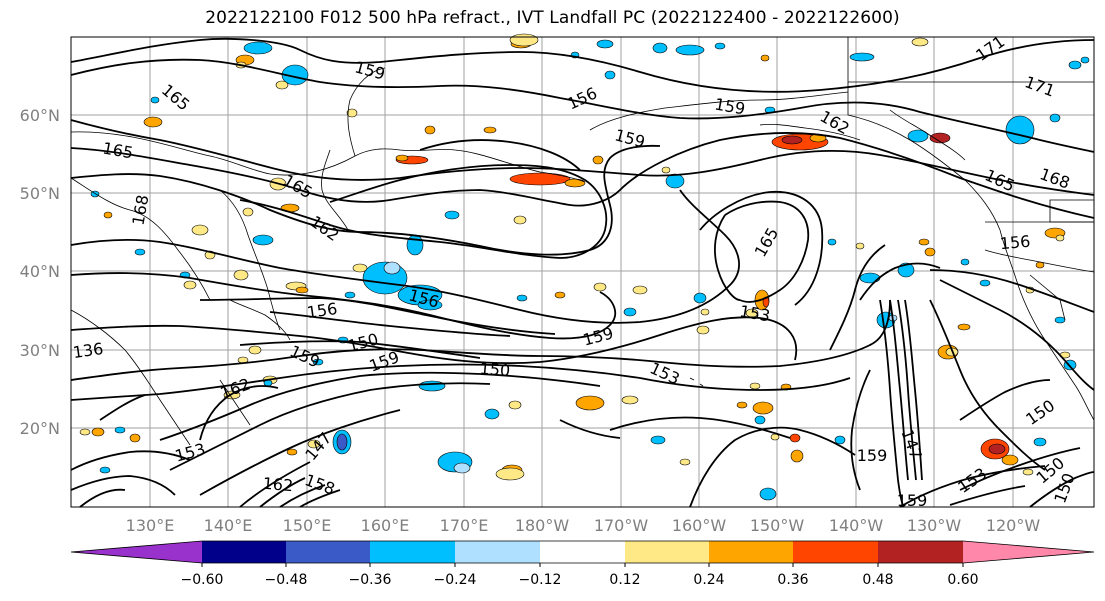 This screenshot has width=1105, height=601. I want to click on latitude-labels: 60°N 50°N 40°N 30°N 20°N, so click(40, 272).